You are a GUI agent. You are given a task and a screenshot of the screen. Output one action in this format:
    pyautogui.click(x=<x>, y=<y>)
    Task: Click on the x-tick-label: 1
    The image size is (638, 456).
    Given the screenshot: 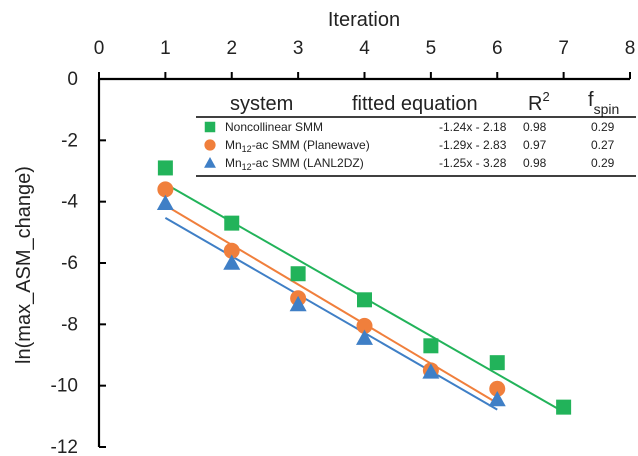 What is the action you would take?
    pyautogui.click(x=165, y=48)
    